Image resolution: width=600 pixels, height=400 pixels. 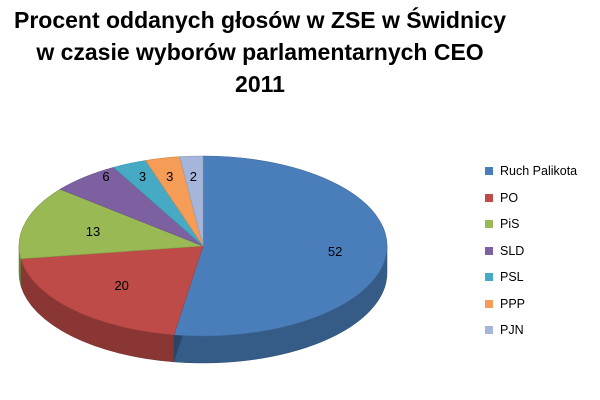 I want to click on legend-item-psl: PSL, so click(x=542, y=277).